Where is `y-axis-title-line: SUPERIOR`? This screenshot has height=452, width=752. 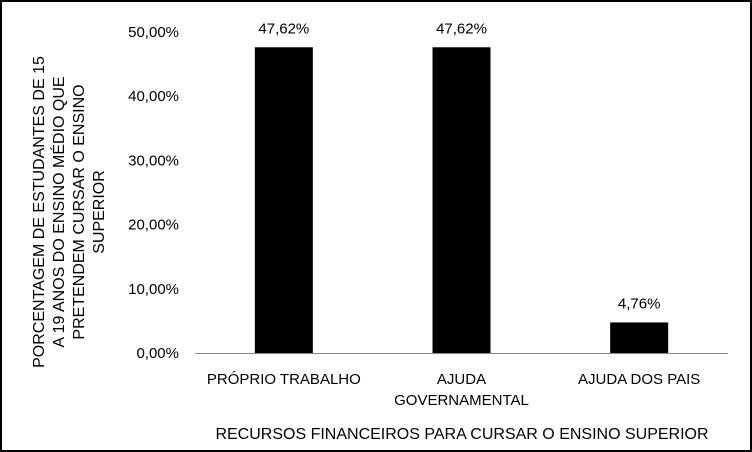
y-axis-title-line: SUPERIOR is located at coordinates (99, 212).